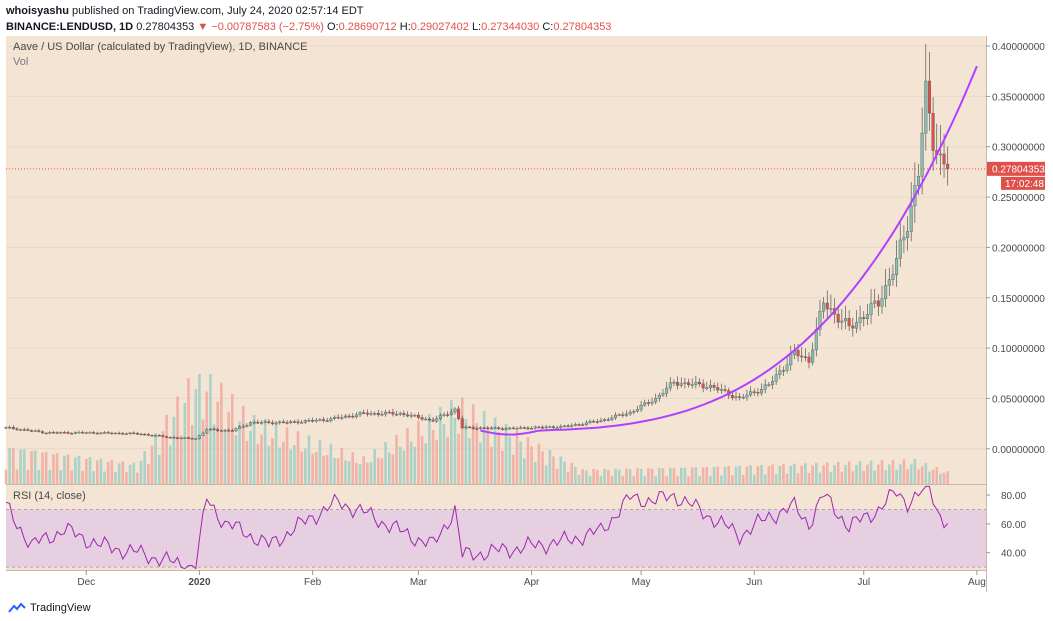 Image resolution: width=1053 pixels, height=621 pixels. What do you see at coordinates (37, 11) in the screenshot?
I see `author-name: whoisyashu` at bounding box center [37, 11].